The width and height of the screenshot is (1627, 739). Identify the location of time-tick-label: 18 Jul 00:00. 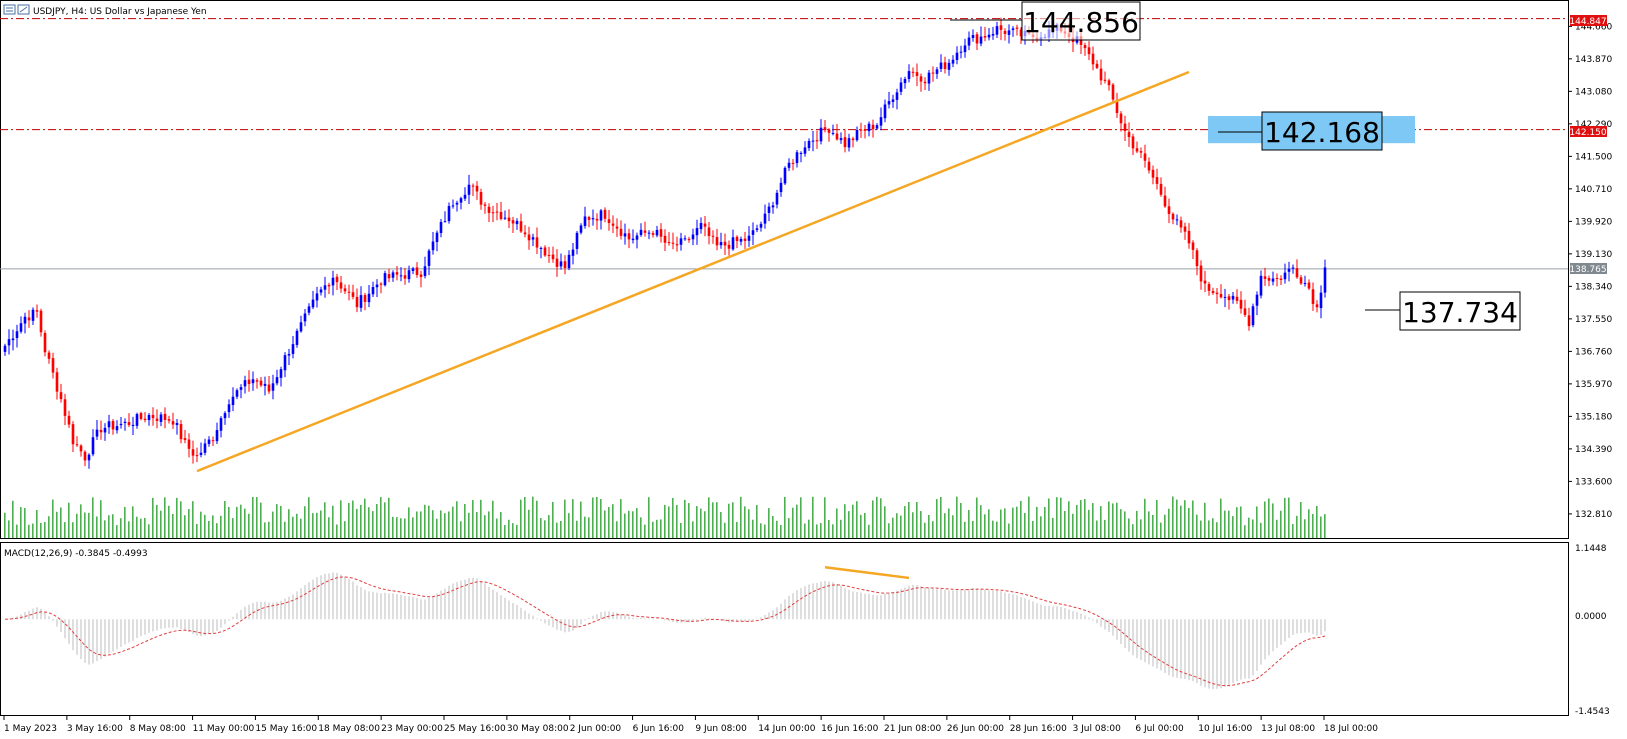
(1351, 729).